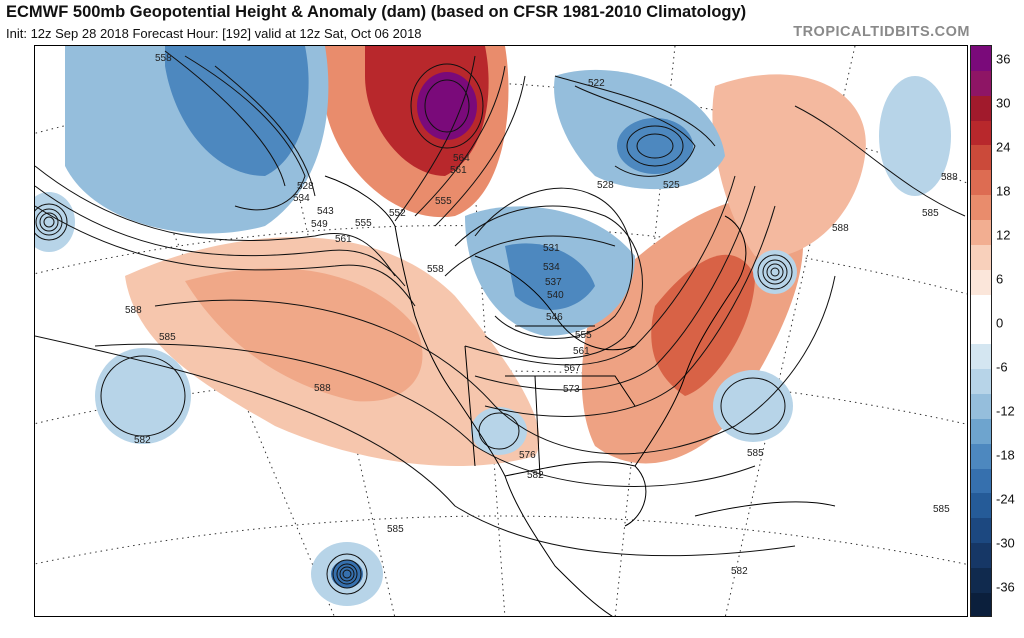 The width and height of the screenshot is (1024, 638). What do you see at coordinates (1003, 103) in the screenshot?
I see `colorbar-tick-label: 30` at bounding box center [1003, 103].